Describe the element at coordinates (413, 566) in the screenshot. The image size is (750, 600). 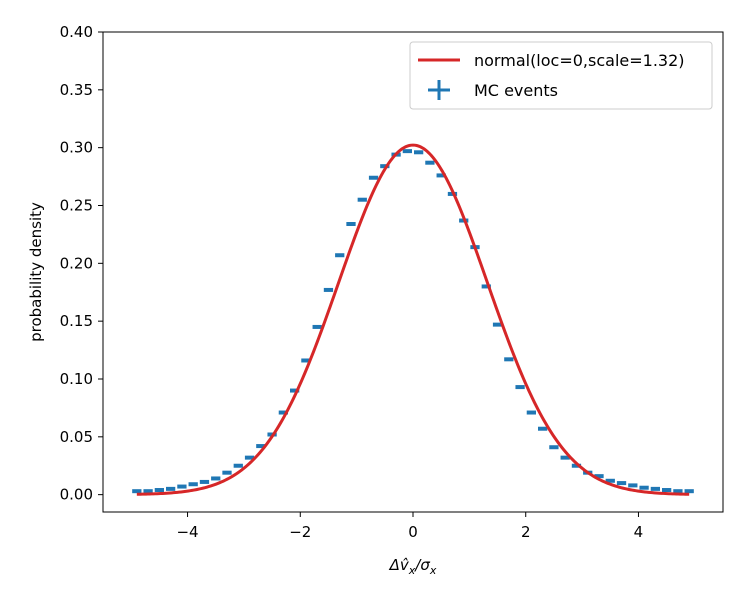
I see `x-axis-title: Δv̂x/σx` at that location.